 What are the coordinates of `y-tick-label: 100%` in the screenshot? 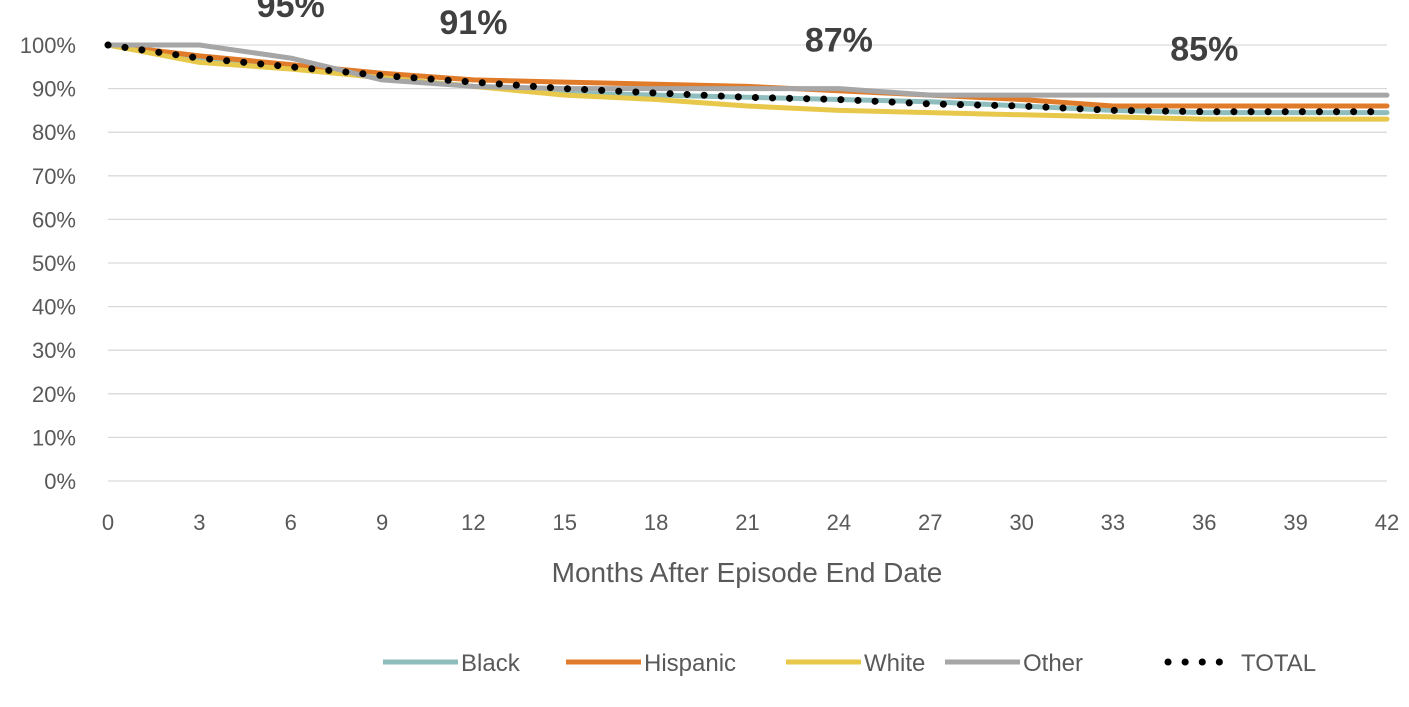 It's located at (48, 45).